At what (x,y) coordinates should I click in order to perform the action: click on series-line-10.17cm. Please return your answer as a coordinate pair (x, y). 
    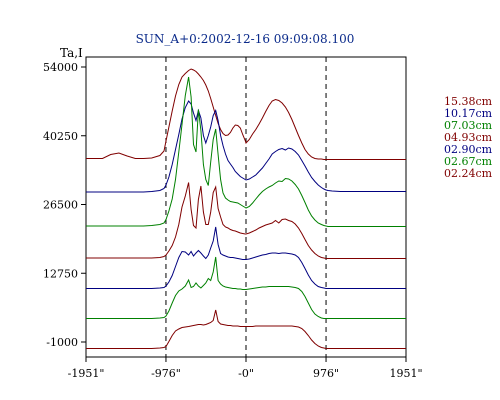
    Looking at the image, I should click on (246, 146).